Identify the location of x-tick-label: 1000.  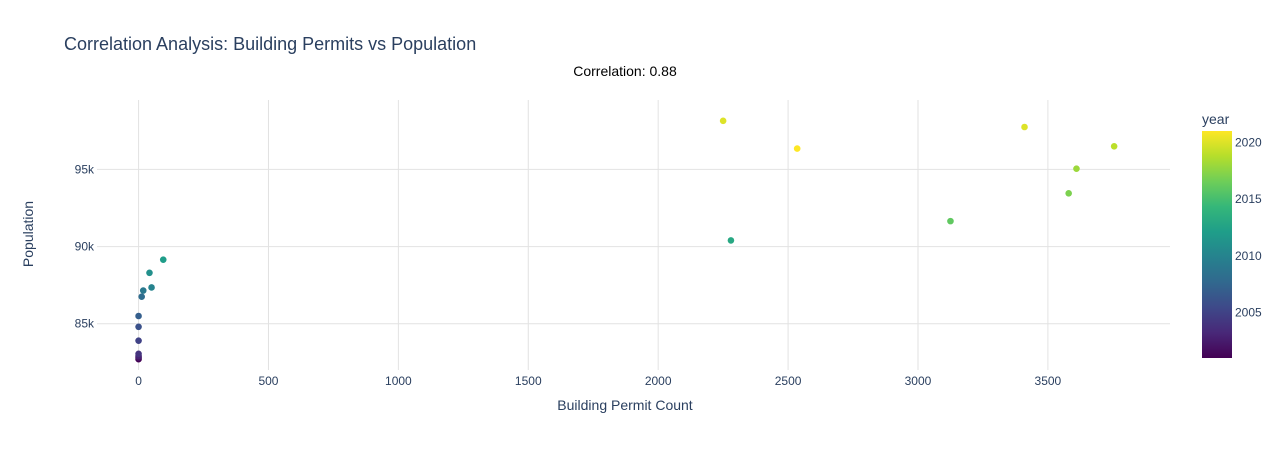
(398, 381).